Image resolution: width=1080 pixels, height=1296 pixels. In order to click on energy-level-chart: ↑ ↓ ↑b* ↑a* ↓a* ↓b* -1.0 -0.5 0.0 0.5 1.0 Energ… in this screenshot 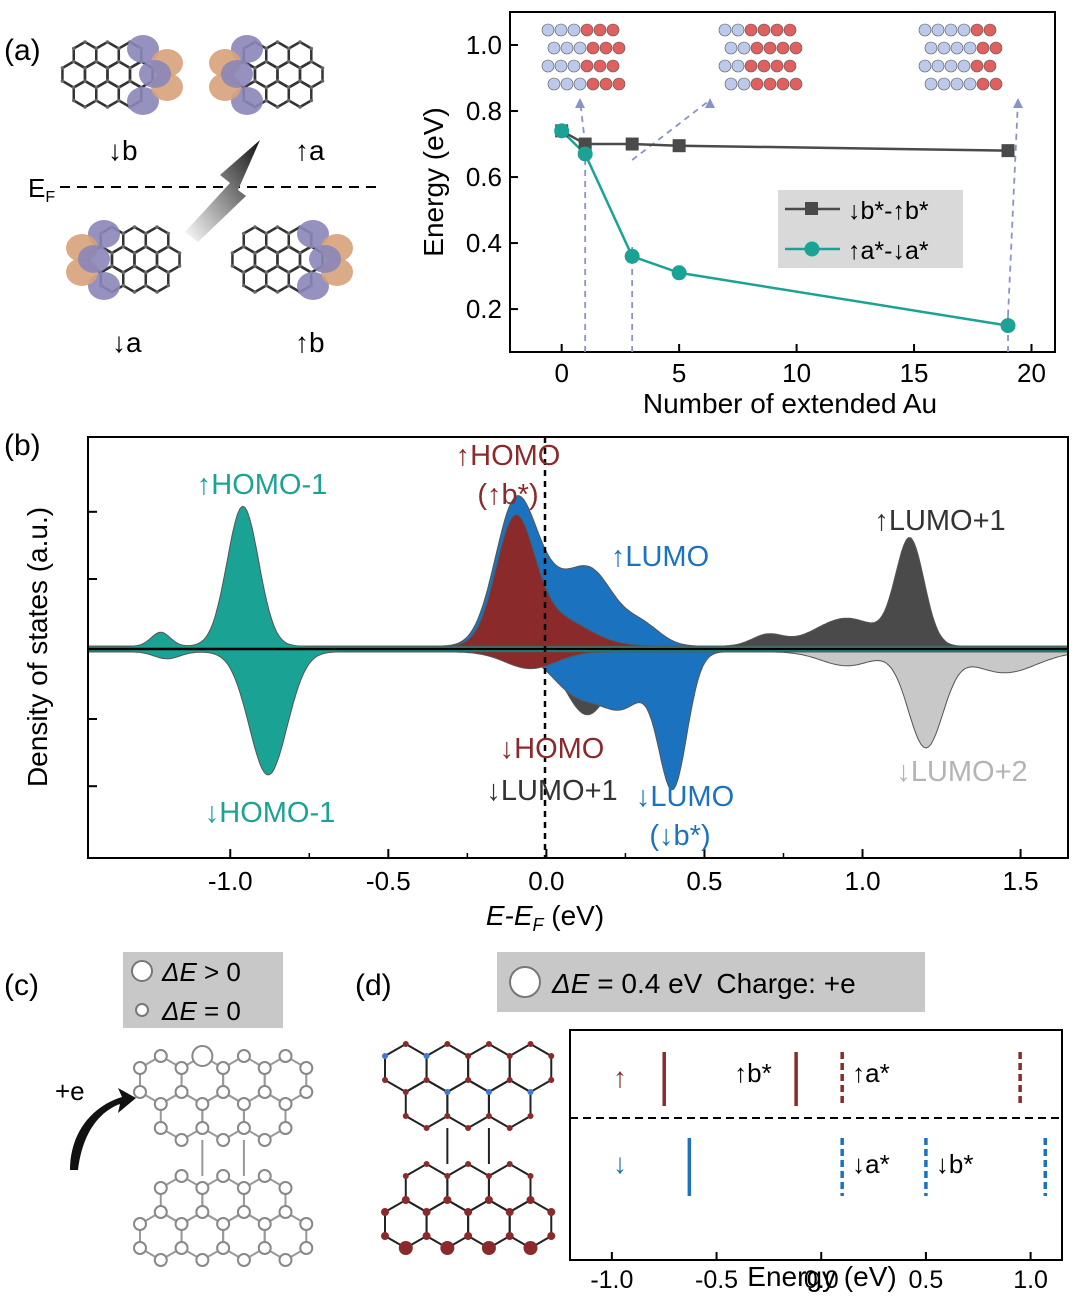, I will do `click(816, 1161)`.